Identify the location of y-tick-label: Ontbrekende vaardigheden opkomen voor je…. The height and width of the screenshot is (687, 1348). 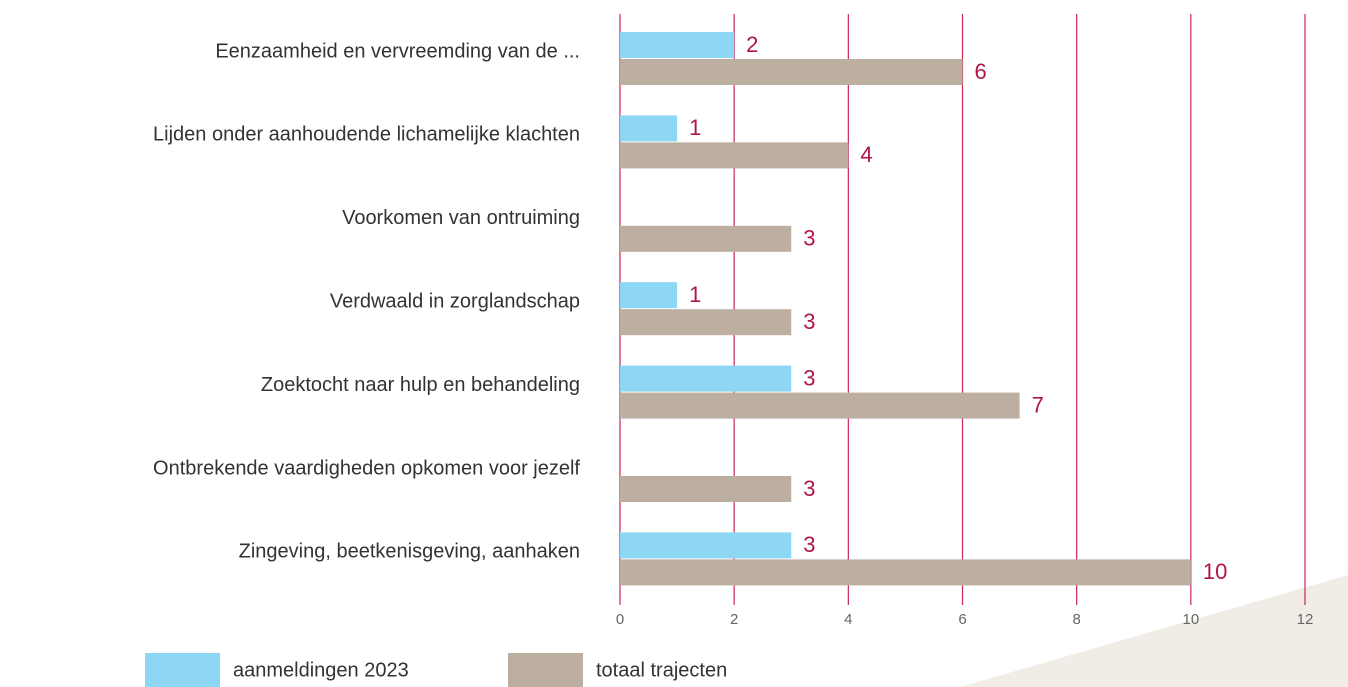
(366, 468).